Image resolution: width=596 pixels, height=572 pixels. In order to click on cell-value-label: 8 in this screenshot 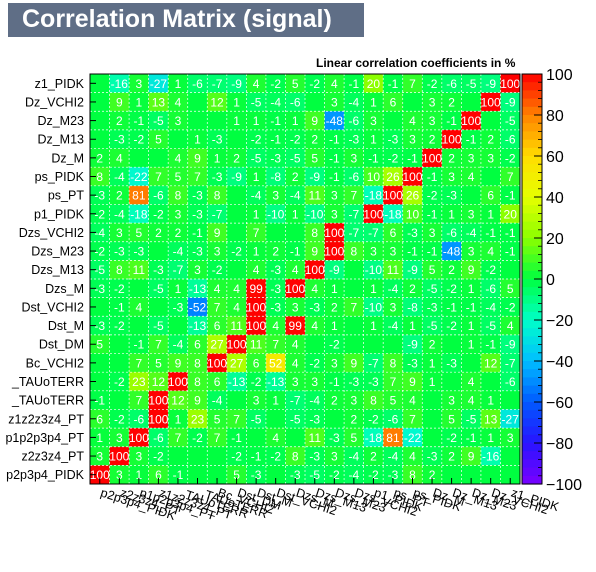, I will do `click(197, 382)`.